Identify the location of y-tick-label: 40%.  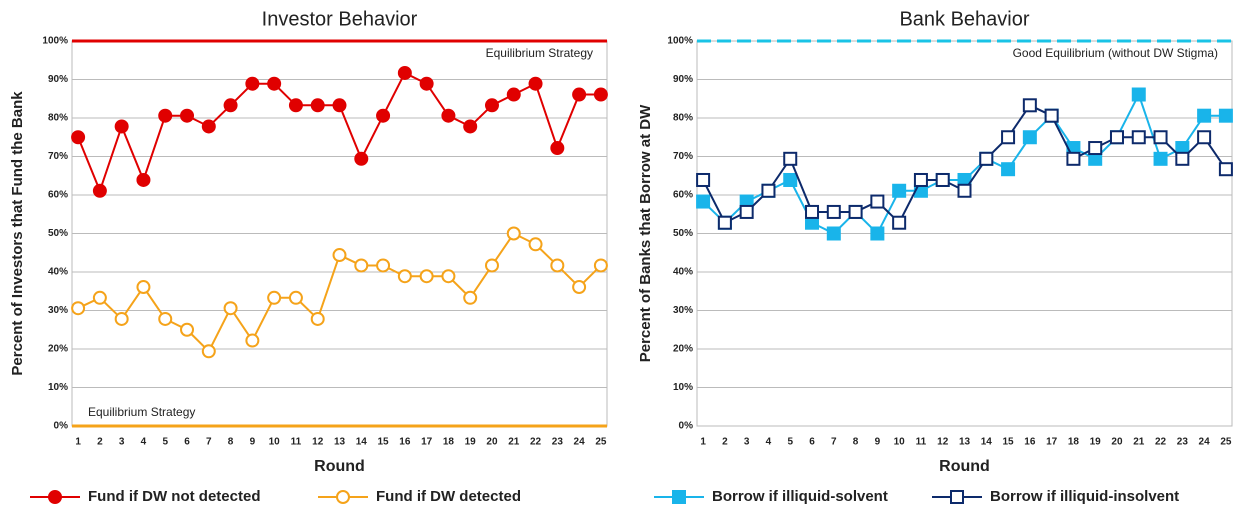
(683, 272).